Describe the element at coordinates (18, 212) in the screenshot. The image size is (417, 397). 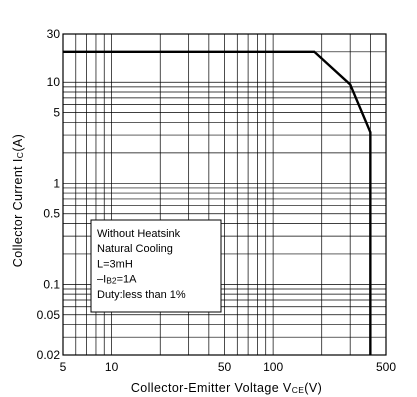
I see `y-axis-label-main: Collector Current I` at that location.